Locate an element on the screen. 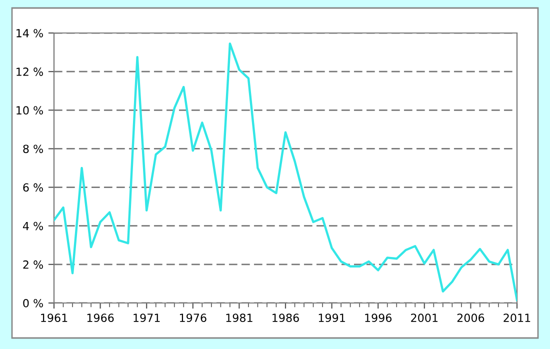 The height and width of the screenshot is (349, 550). y-tick-label: 14 % is located at coordinates (29, 33).